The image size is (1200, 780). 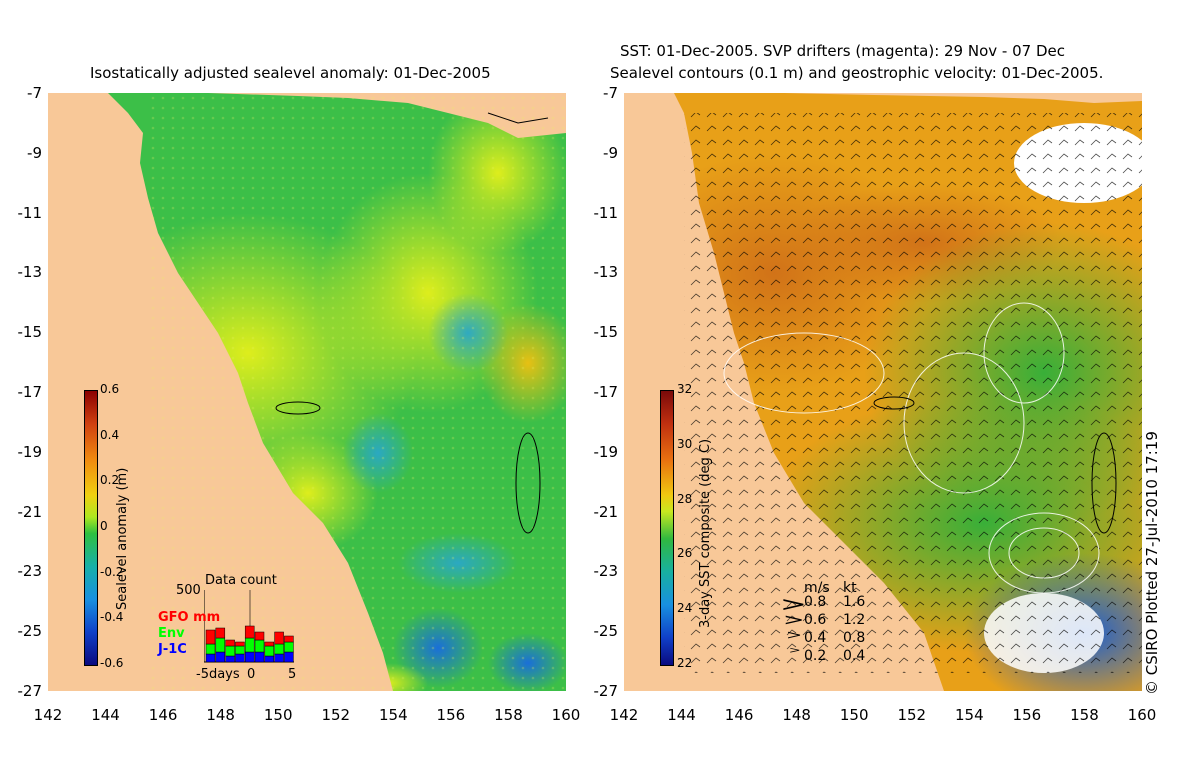 I want to click on velocity-kt-value: 1.6, so click(x=854, y=602).